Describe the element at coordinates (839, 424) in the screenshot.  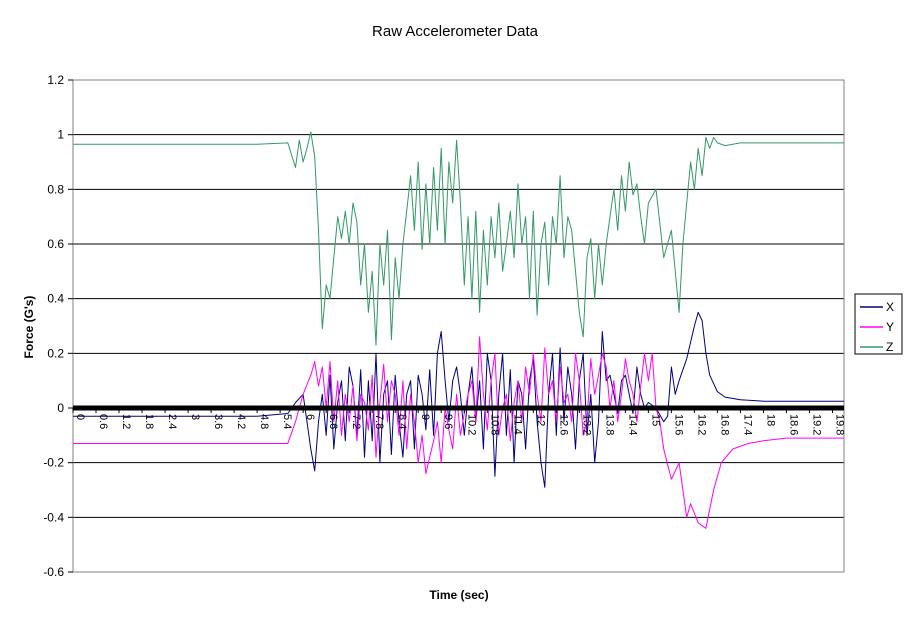
I see `x-tick-label: 19.8` at that location.